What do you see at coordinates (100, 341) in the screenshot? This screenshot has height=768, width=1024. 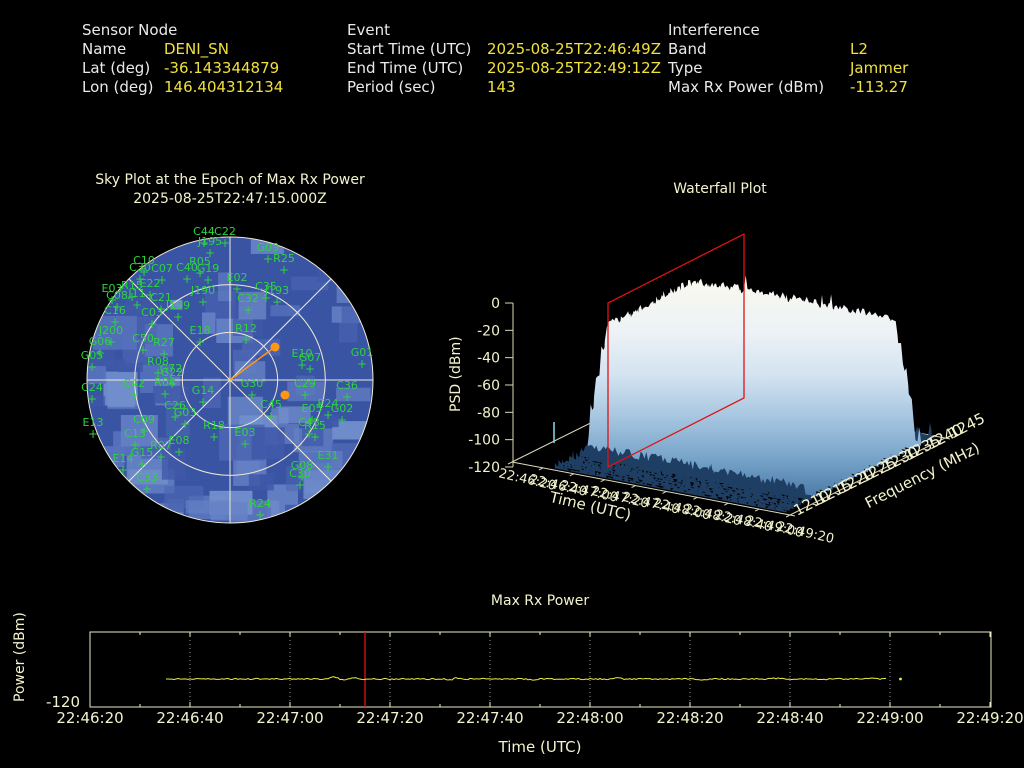 I see `satellite-label: G06` at bounding box center [100, 341].